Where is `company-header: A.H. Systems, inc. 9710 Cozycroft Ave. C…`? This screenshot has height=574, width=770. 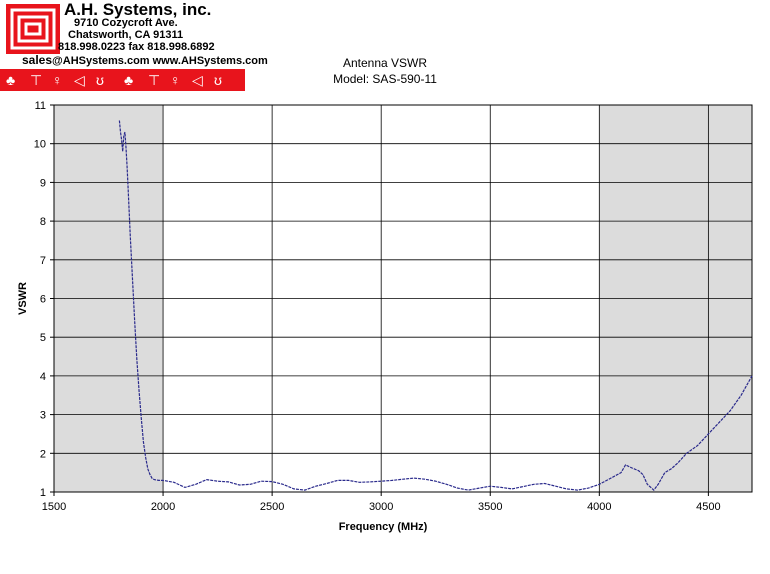
company-header: A.H. Systems, inc. 9710 Cozycroft Ave. C… is located at coordinates (134, 47).